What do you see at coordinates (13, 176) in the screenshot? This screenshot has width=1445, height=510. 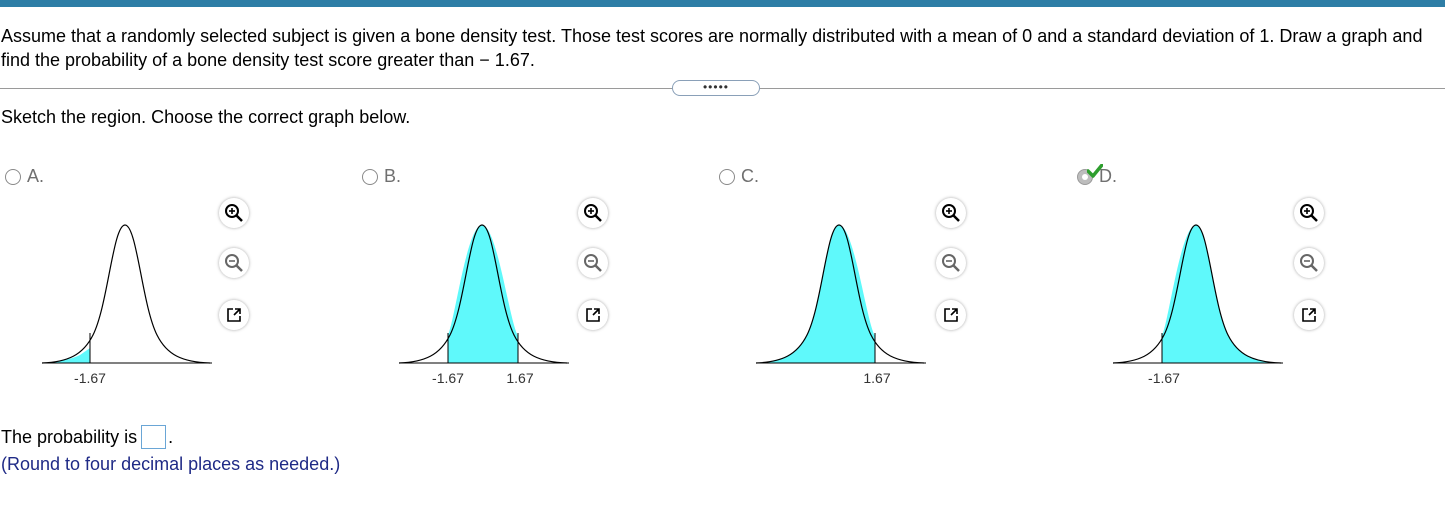 I see `option-a-radio` at bounding box center [13, 176].